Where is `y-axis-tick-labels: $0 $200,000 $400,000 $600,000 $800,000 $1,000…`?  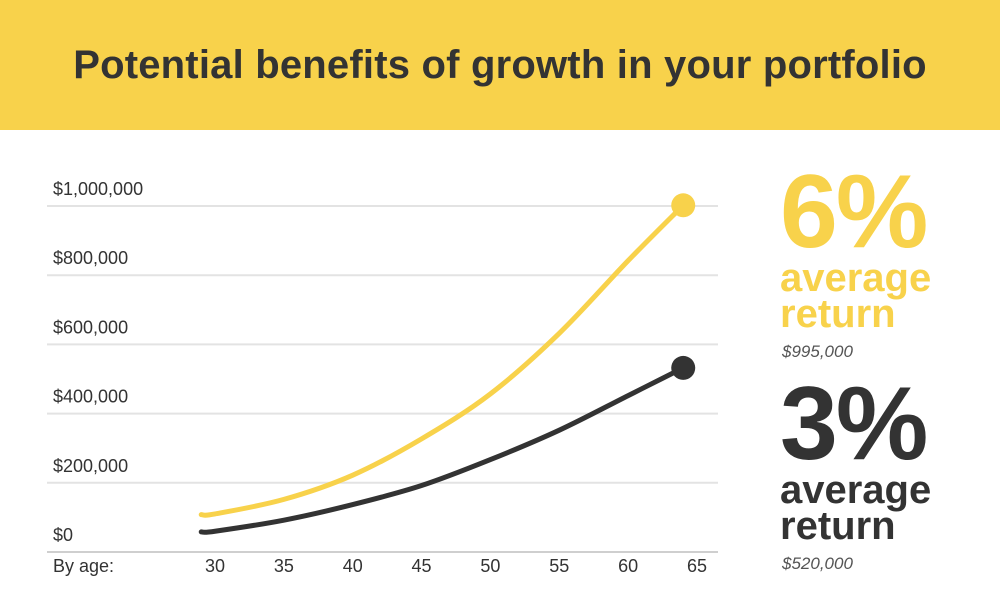
y-axis-tick-labels: $0 $200,000 $400,000 $600,000 $800,000 $1,000… is located at coordinates (98, 362).